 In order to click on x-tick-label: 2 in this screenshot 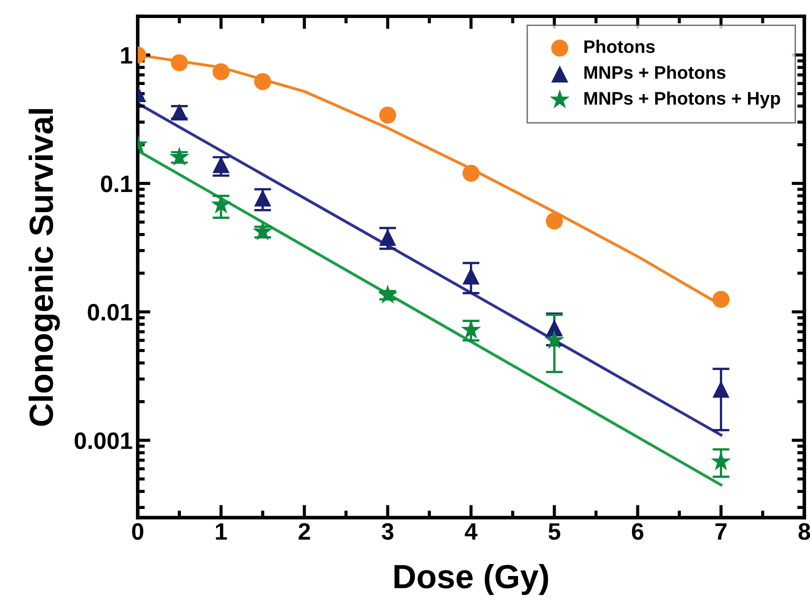, I will do `click(304, 531)`.